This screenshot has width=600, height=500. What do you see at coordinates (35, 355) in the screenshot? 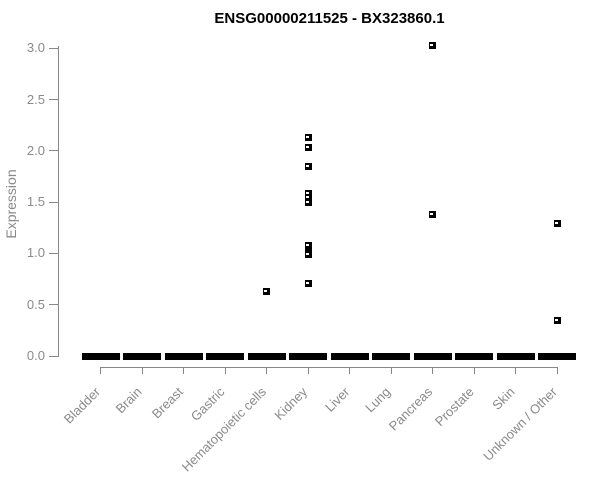
I see `y-tick-label: 0.0` at bounding box center [35, 355].